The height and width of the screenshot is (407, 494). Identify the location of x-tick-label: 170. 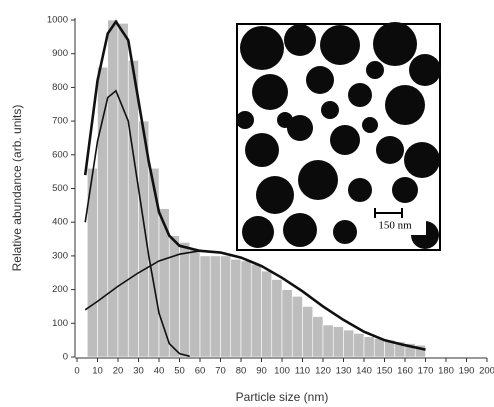
(426, 371).